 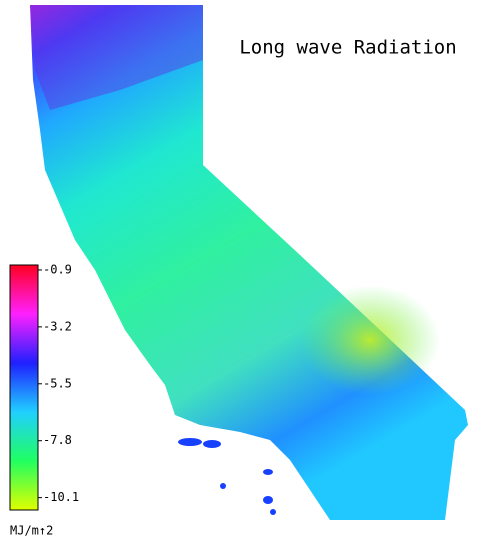 I want to click on colorbar-tick-label: -3.2, so click(x=57, y=326).